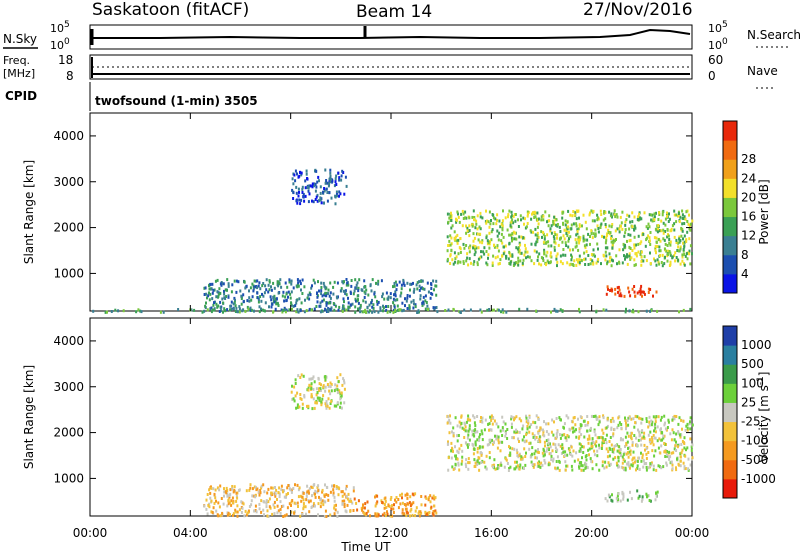 The width and height of the screenshot is (800, 558). I want to click on velocity-colorbar-frame, so click(730, 412).